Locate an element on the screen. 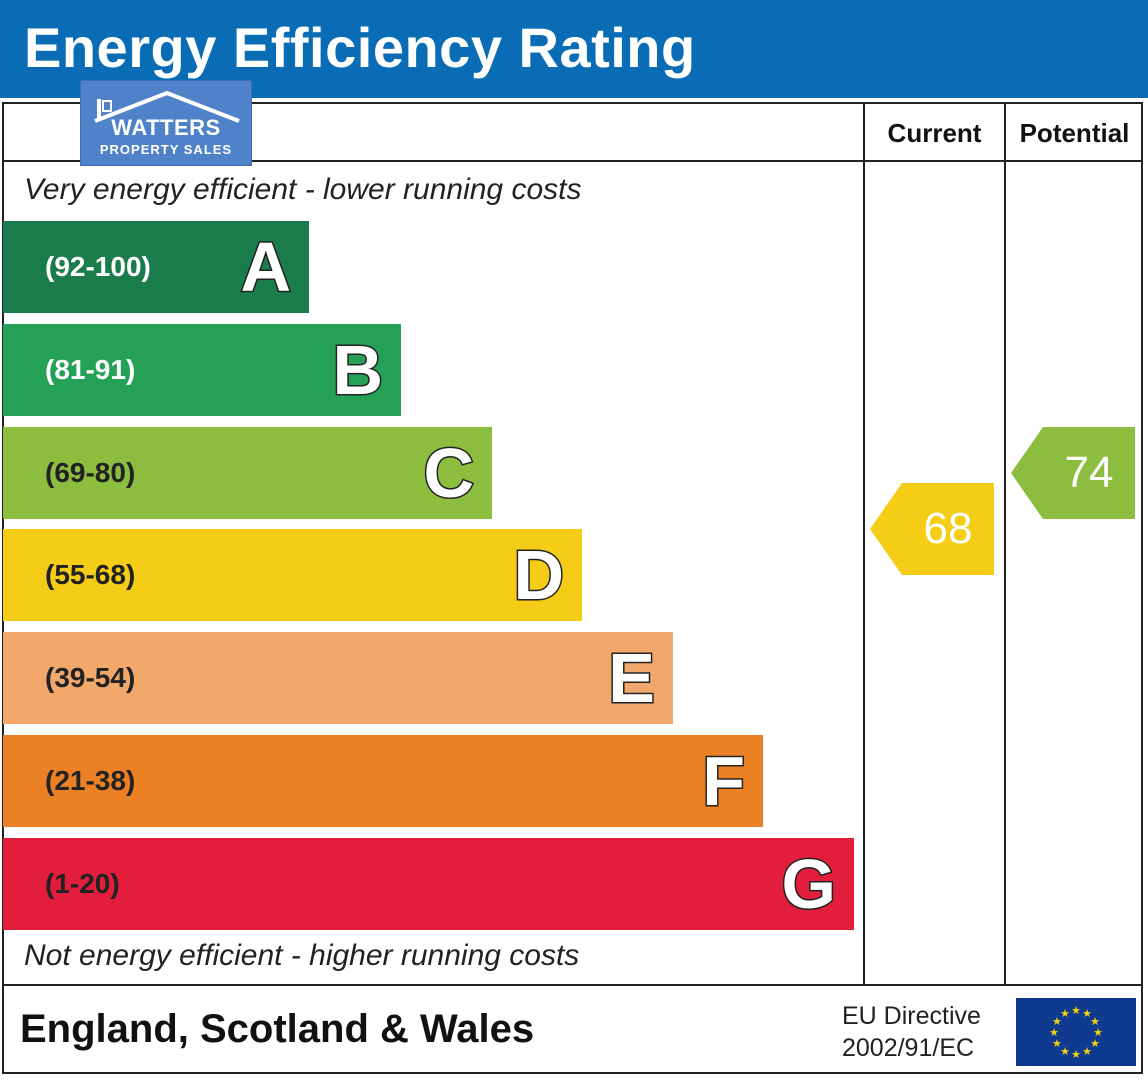 This screenshot has width=1148, height=1080. band-letter: B is located at coordinates (358, 369).